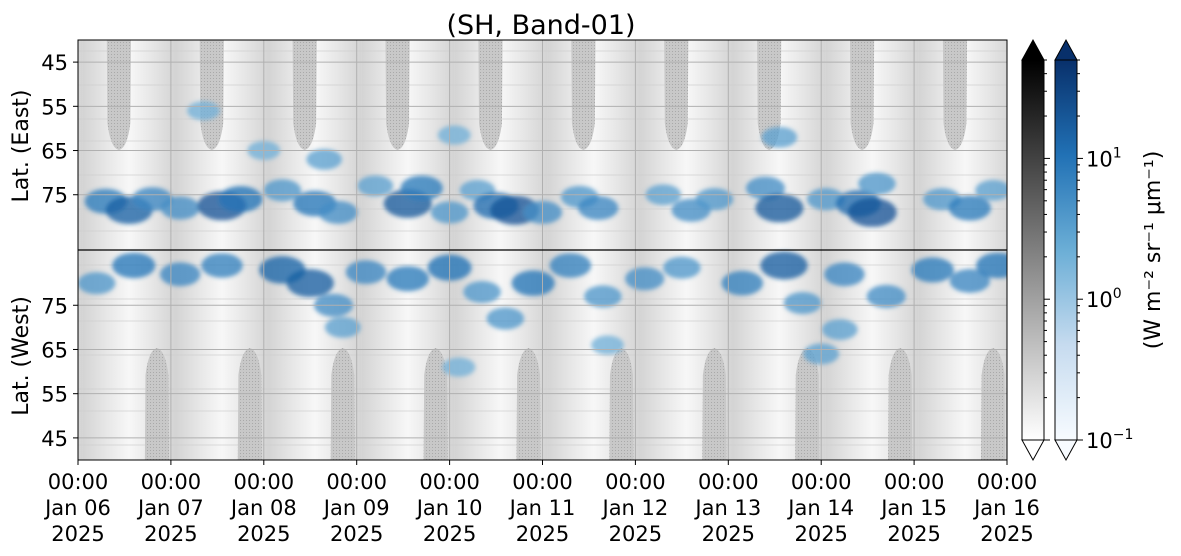 Image resolution: width=1181 pixels, height=556 pixels. Describe the element at coordinates (21, 146) in the screenshot. I see `y-axis-label-east: Lat. (East)` at that location.